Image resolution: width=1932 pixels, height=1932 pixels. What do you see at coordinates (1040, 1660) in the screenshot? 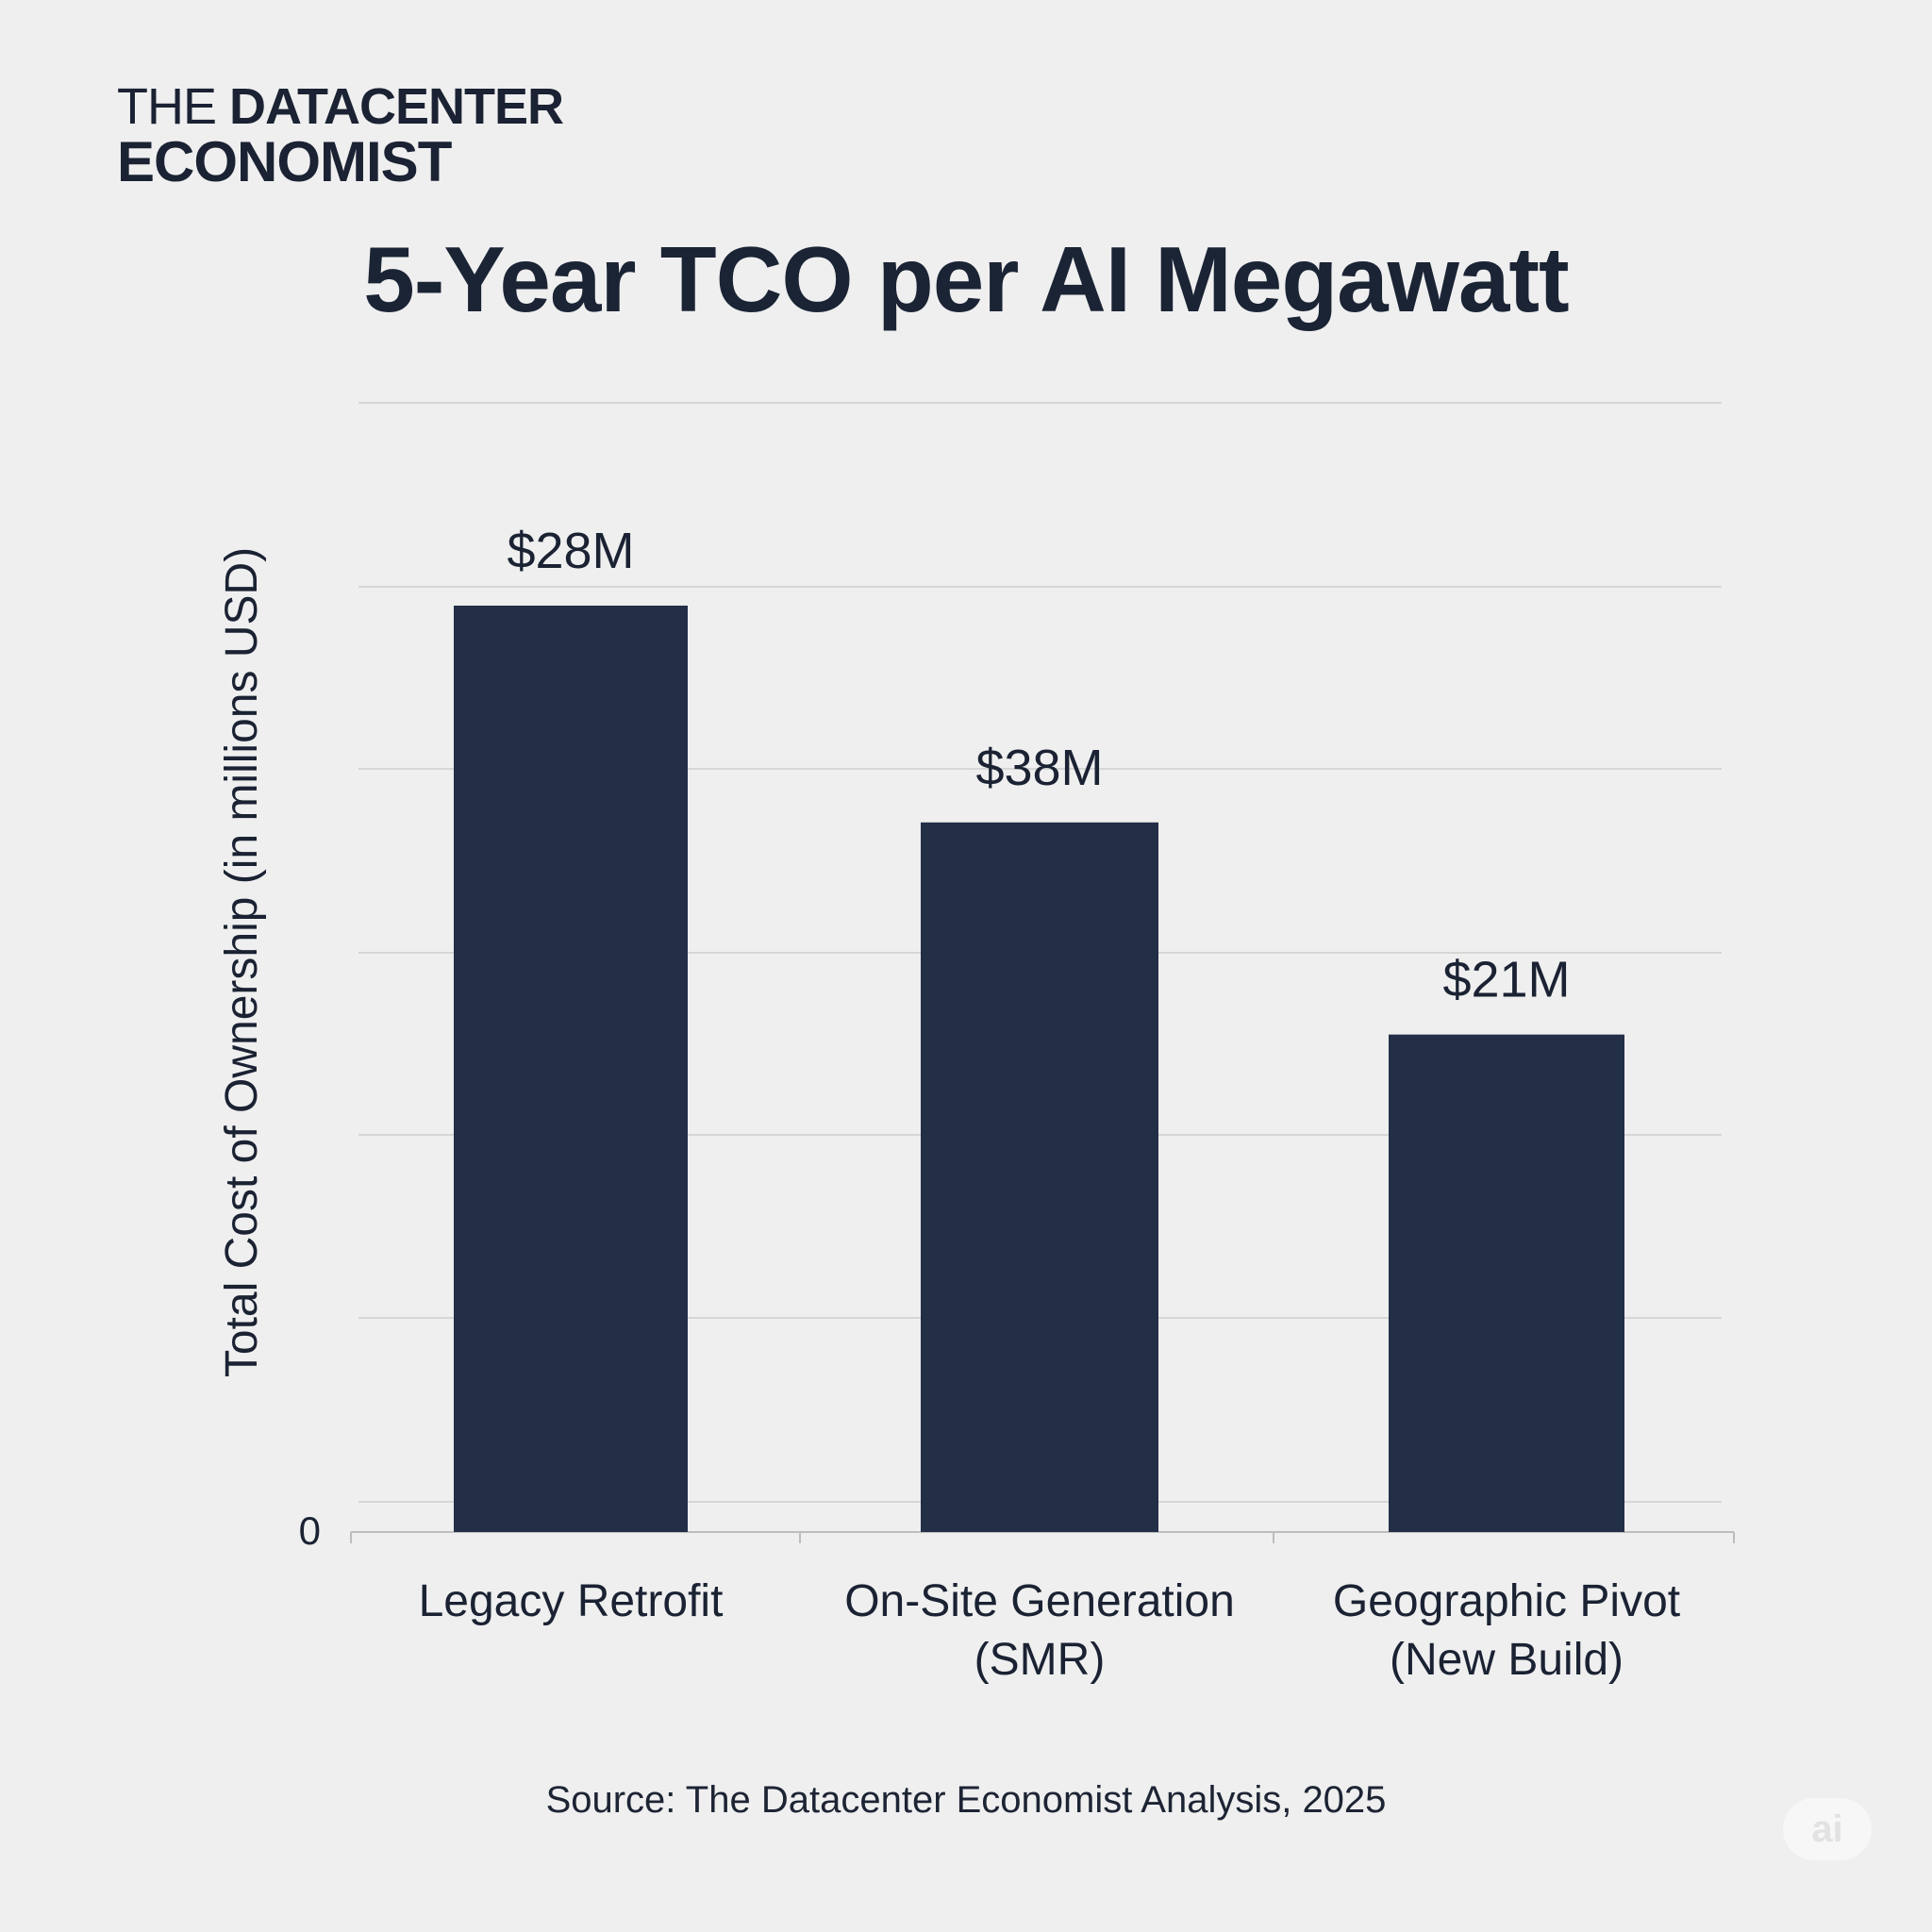
I see `category-label-1-1: (SMR)` at bounding box center [1040, 1660].